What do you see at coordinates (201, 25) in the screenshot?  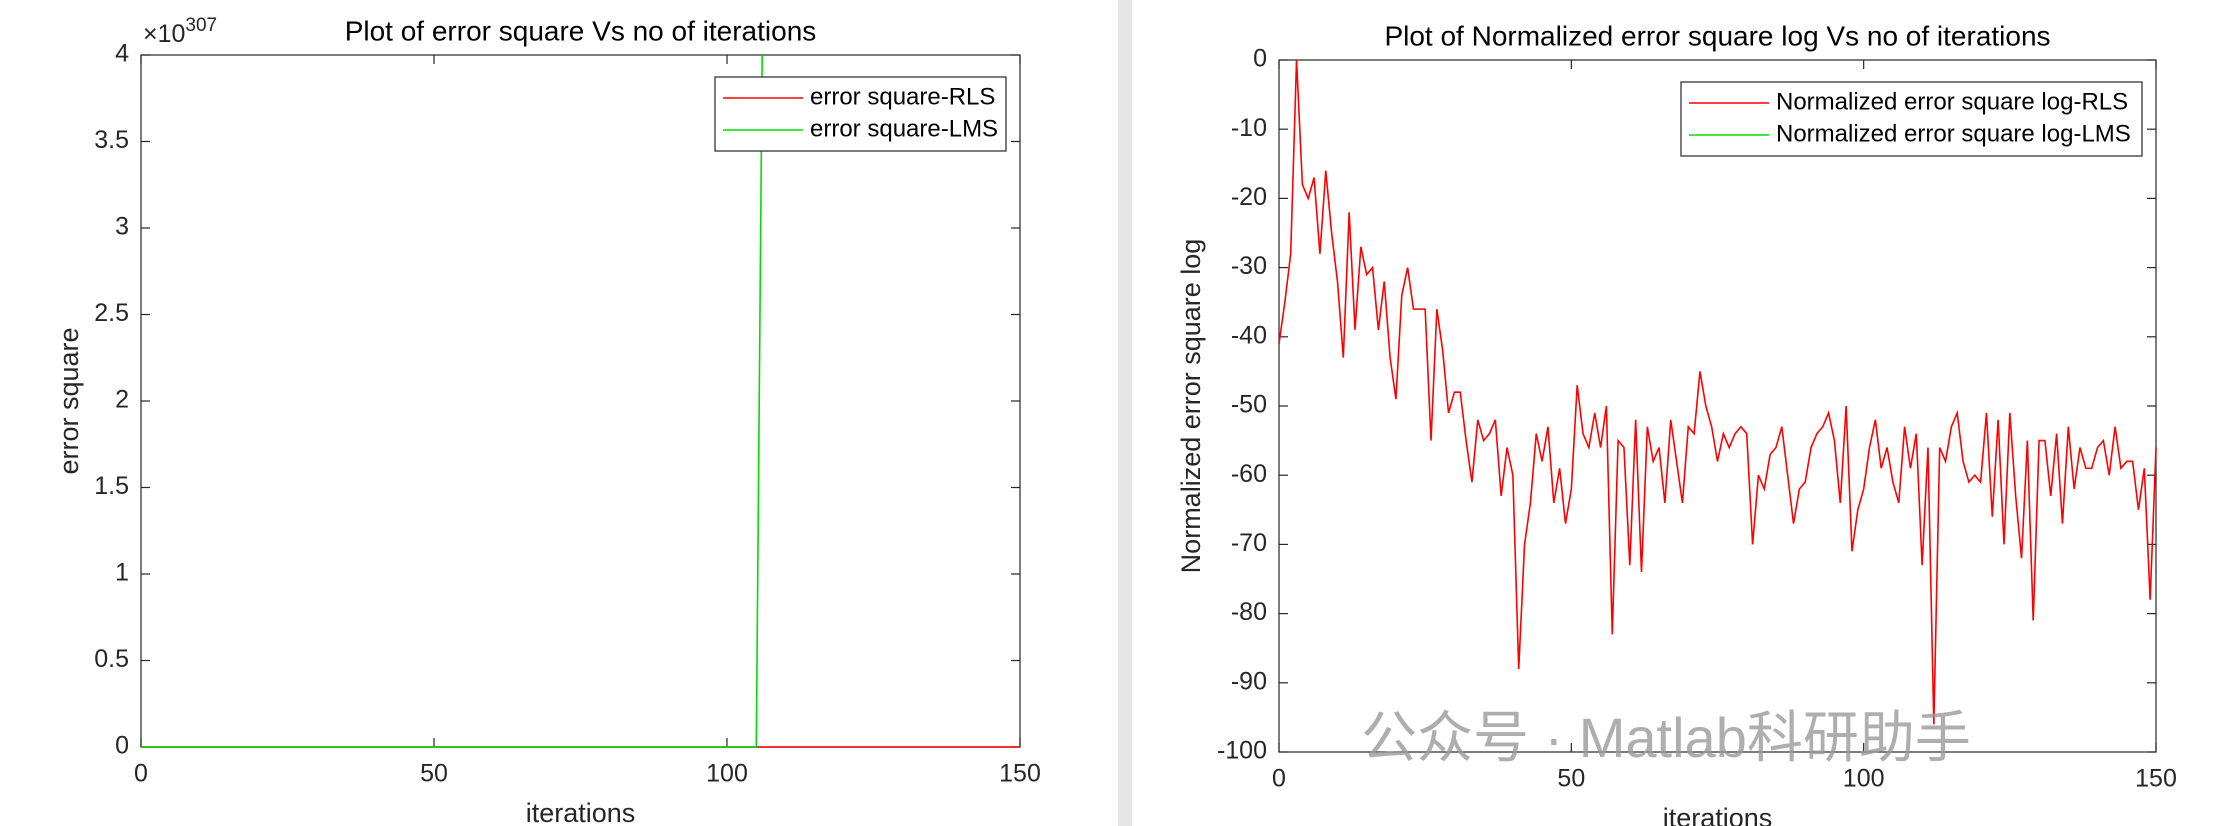 I see `multiplier-exponent: 307` at bounding box center [201, 25].